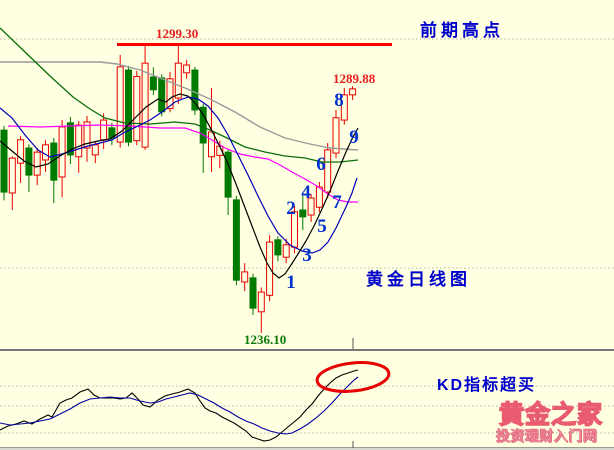  What do you see at coordinates (291, 208) in the screenshot?
I see `wave-label-2: 2` at bounding box center [291, 208].